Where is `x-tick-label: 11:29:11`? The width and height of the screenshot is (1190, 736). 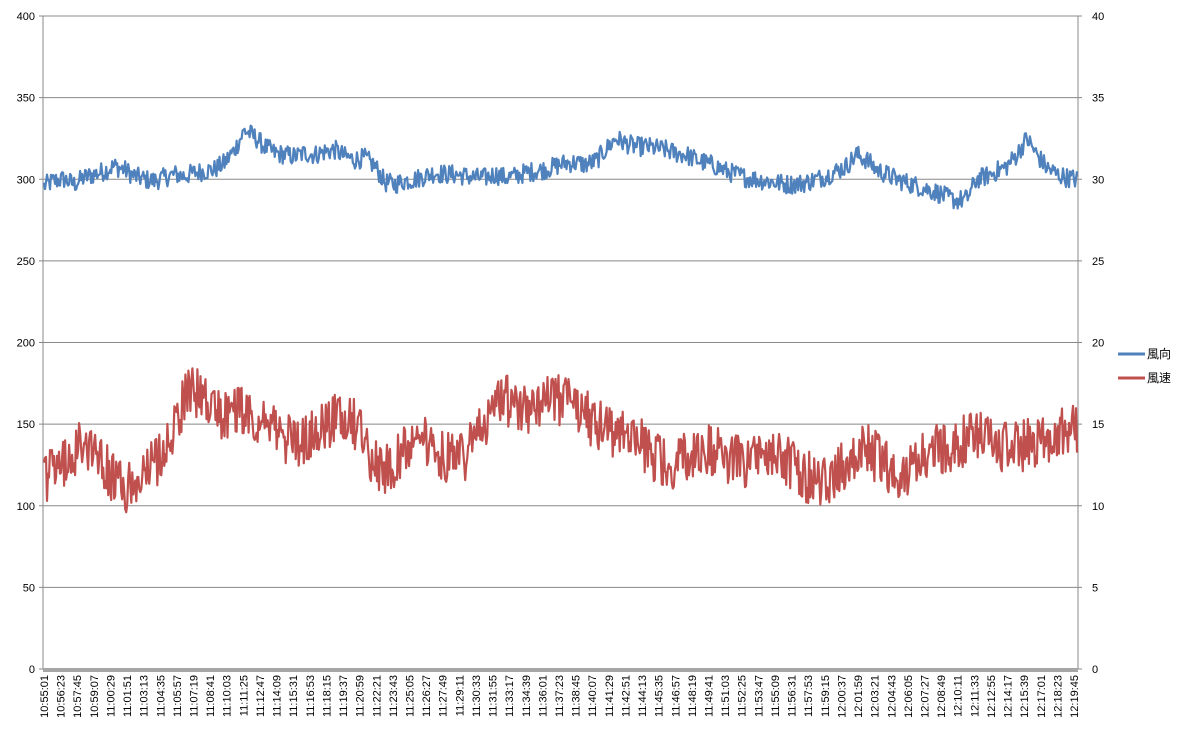
x-tick-label: 11:29:11 is located at coordinates (460, 695).